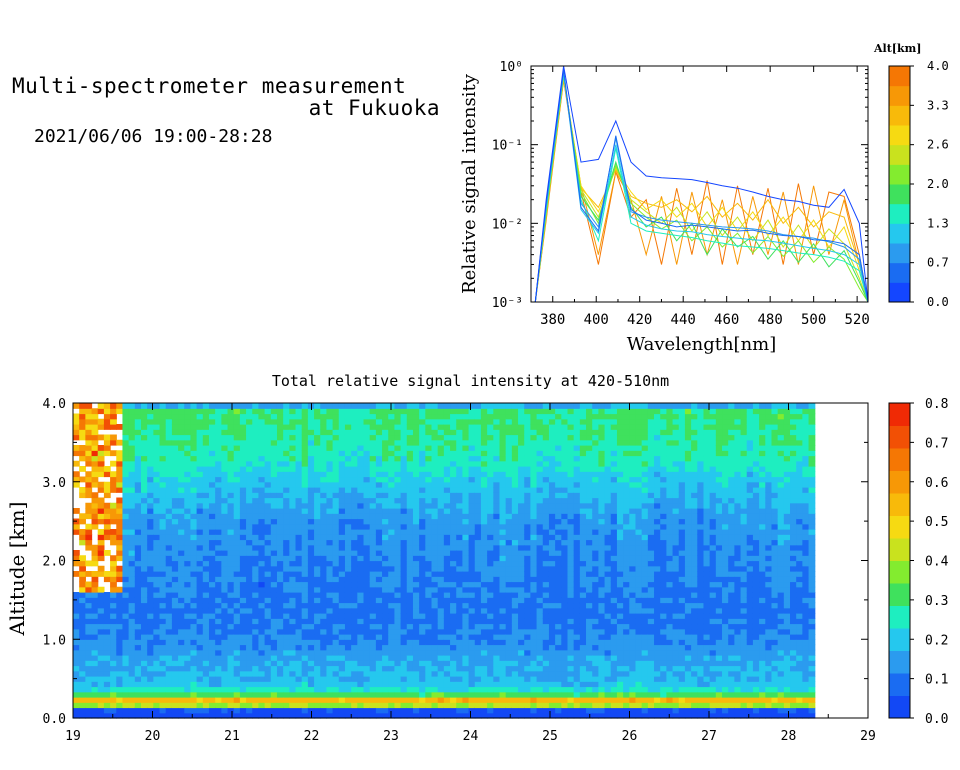 This screenshot has width=960, height=770. Describe the element at coordinates (507, 303) in the screenshot. I see `spectrum-y-tick-label: 10⁻³` at that location.